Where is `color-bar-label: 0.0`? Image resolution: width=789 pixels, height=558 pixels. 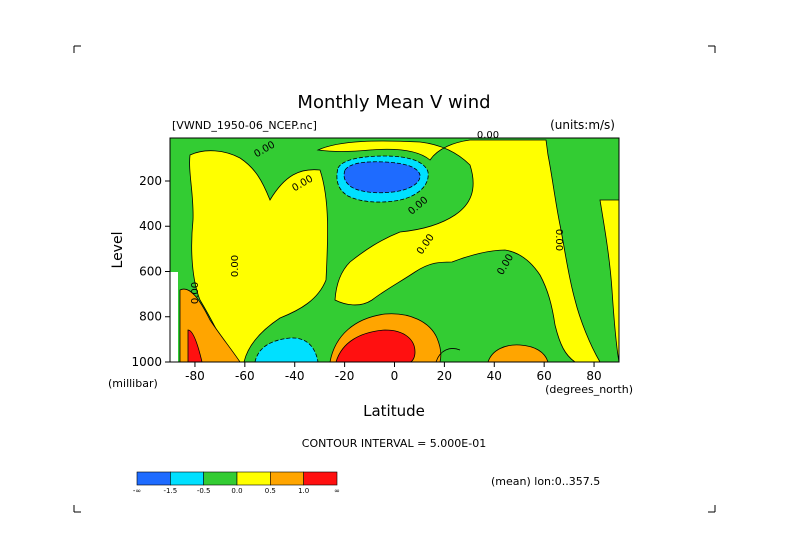
color-bar-label: 0.0 is located at coordinates (236, 491).